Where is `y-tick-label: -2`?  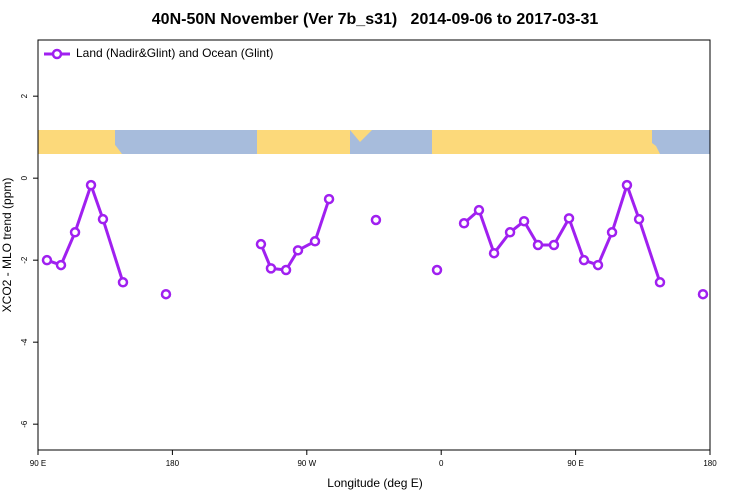 y-tick-label: -2 is located at coordinates (24, 260).